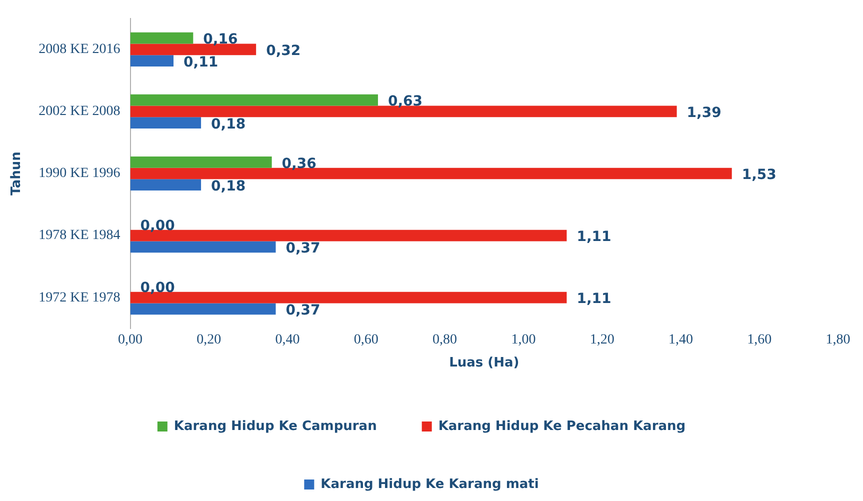 The image size is (863, 501). What do you see at coordinates (602, 340) in the screenshot?
I see `x-tick-label: 1,20` at bounding box center [602, 340].